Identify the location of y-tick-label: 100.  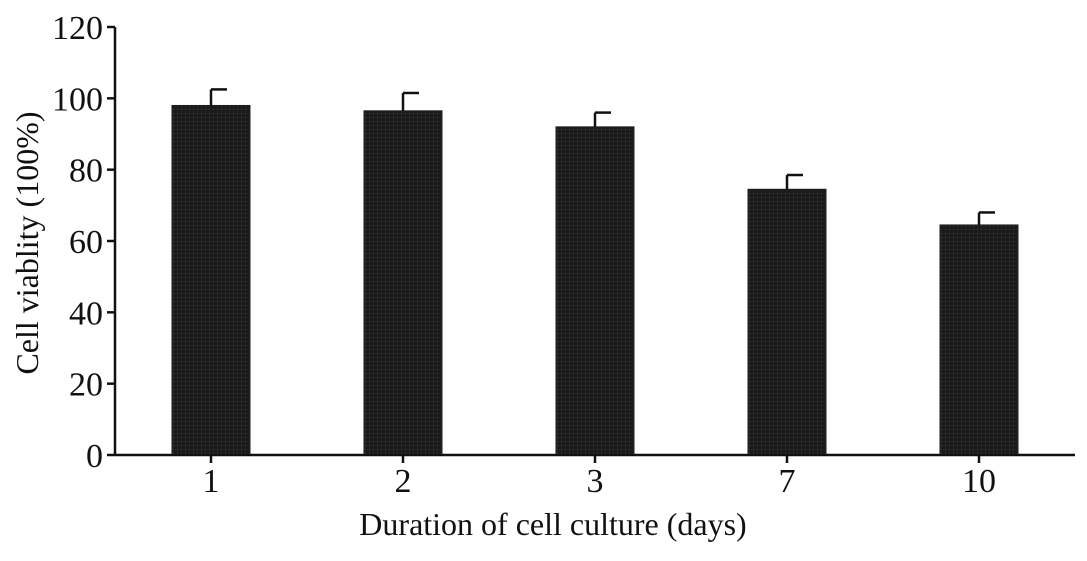
(77, 99).